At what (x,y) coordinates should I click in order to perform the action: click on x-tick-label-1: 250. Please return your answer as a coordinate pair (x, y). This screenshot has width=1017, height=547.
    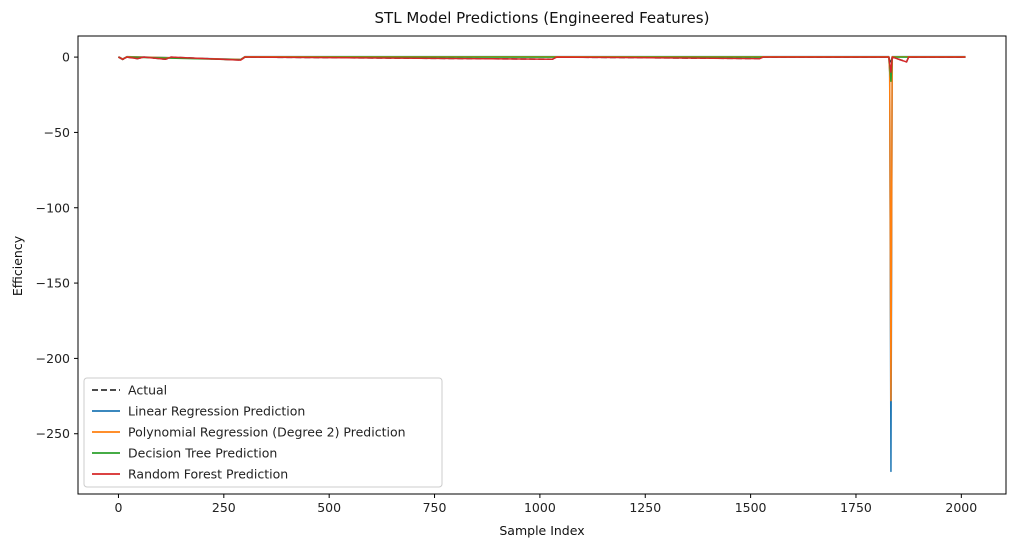
    Looking at the image, I should click on (224, 507).